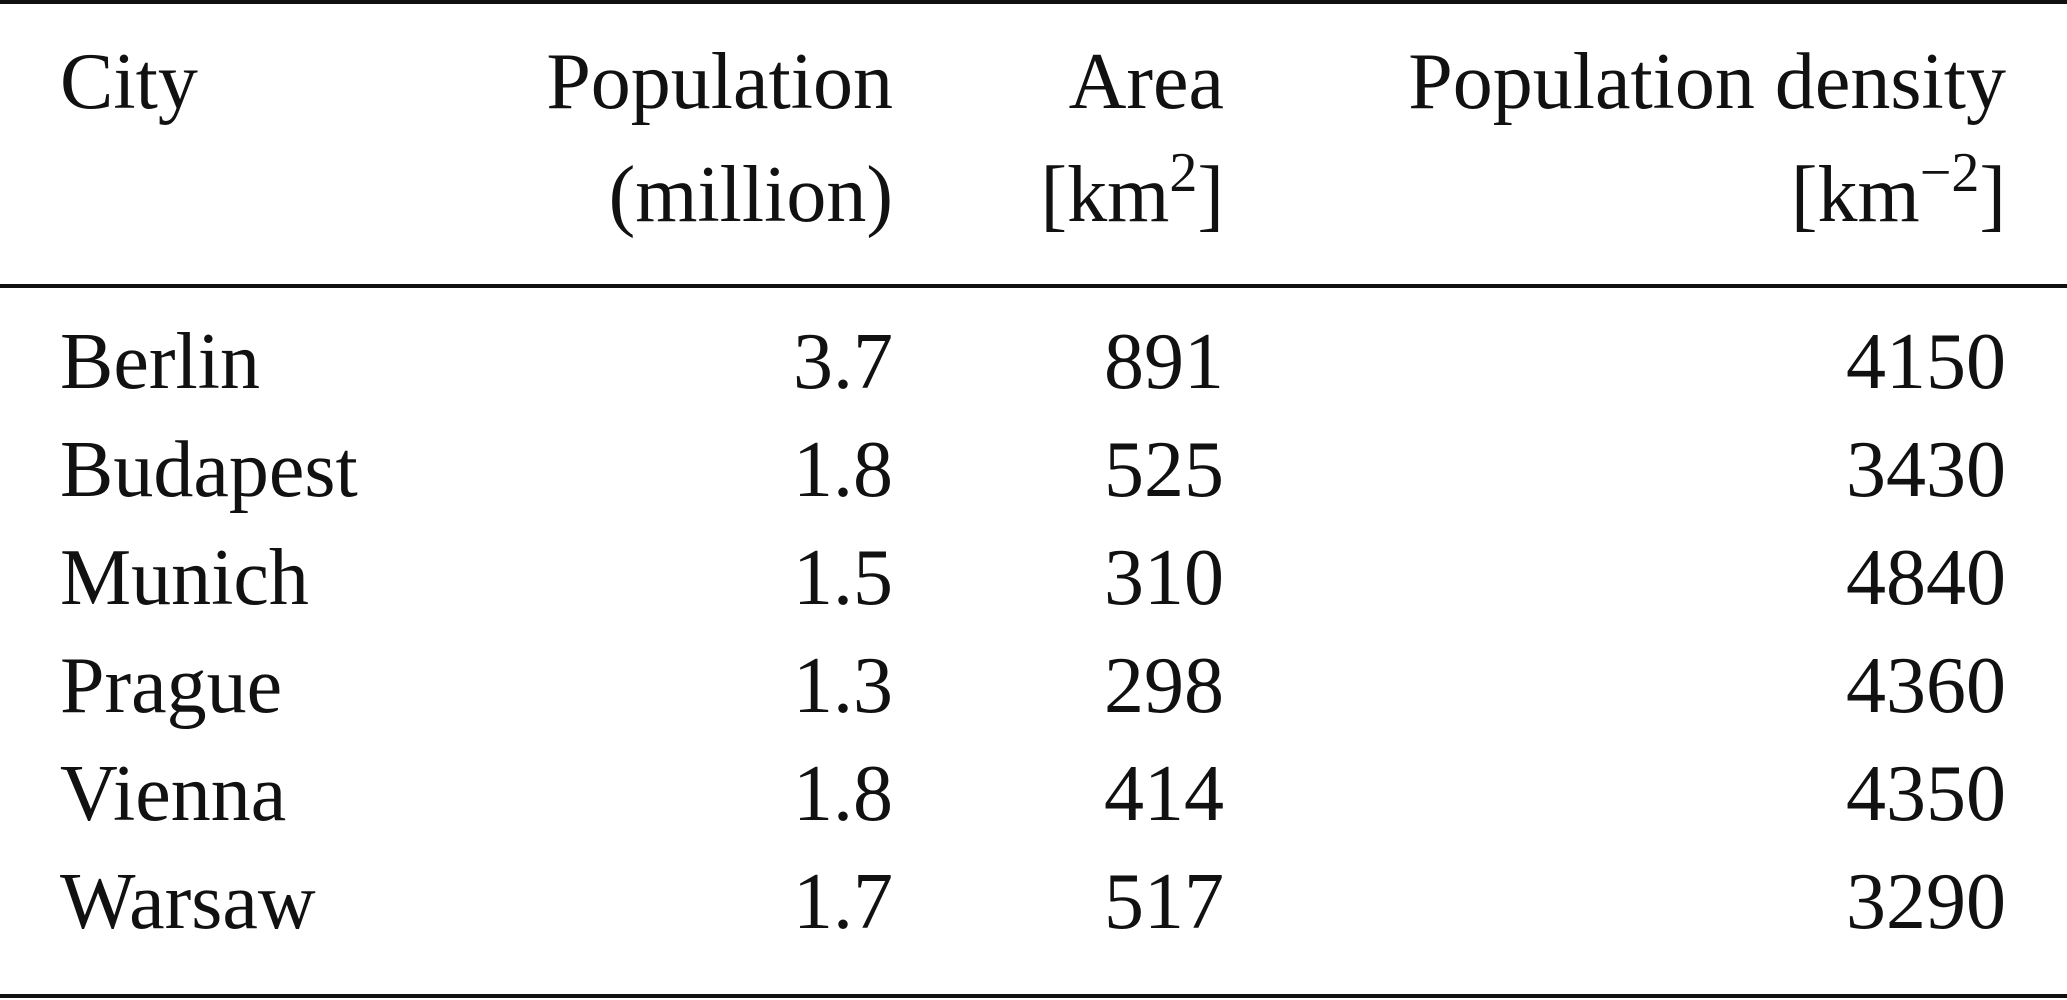 The image size is (2067, 1000). Describe the element at coordinates (719, 82) in the screenshot. I see `header-population-line1: Population` at that location.